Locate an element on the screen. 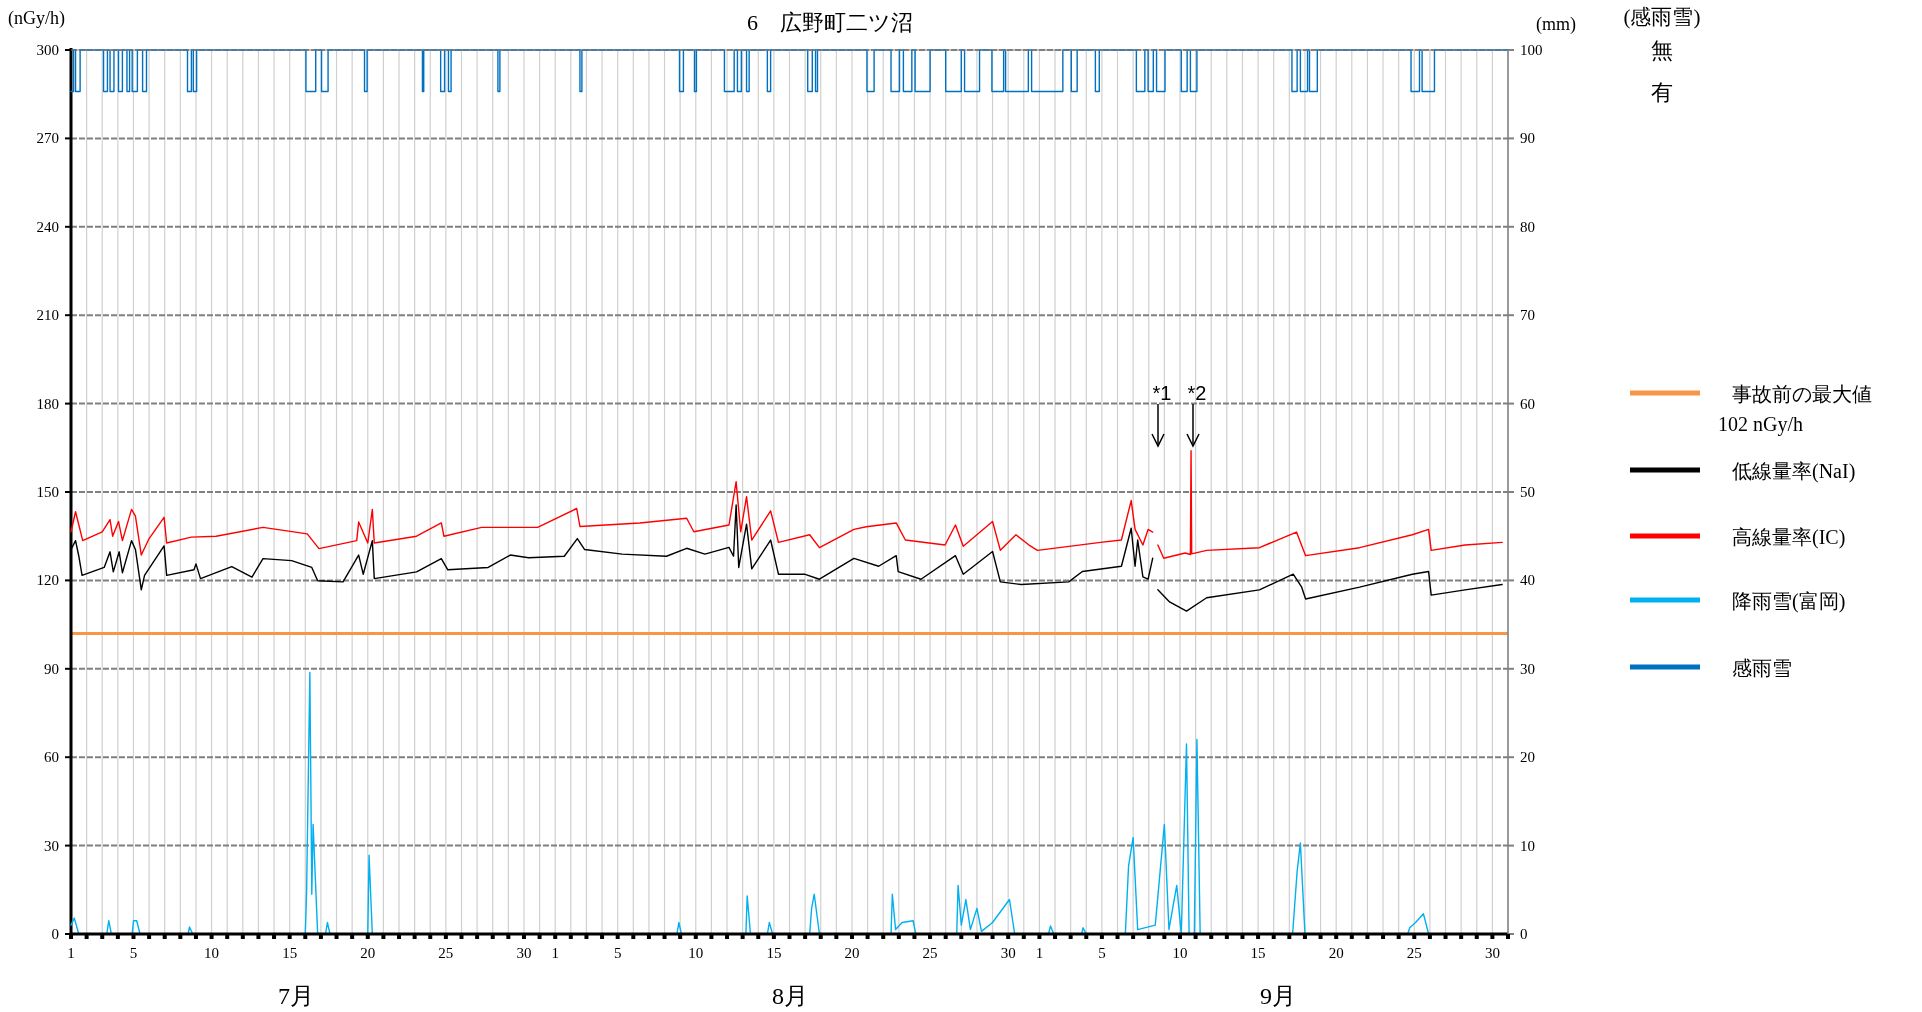  y2-tick-label: 80 is located at coordinates (1527, 226).